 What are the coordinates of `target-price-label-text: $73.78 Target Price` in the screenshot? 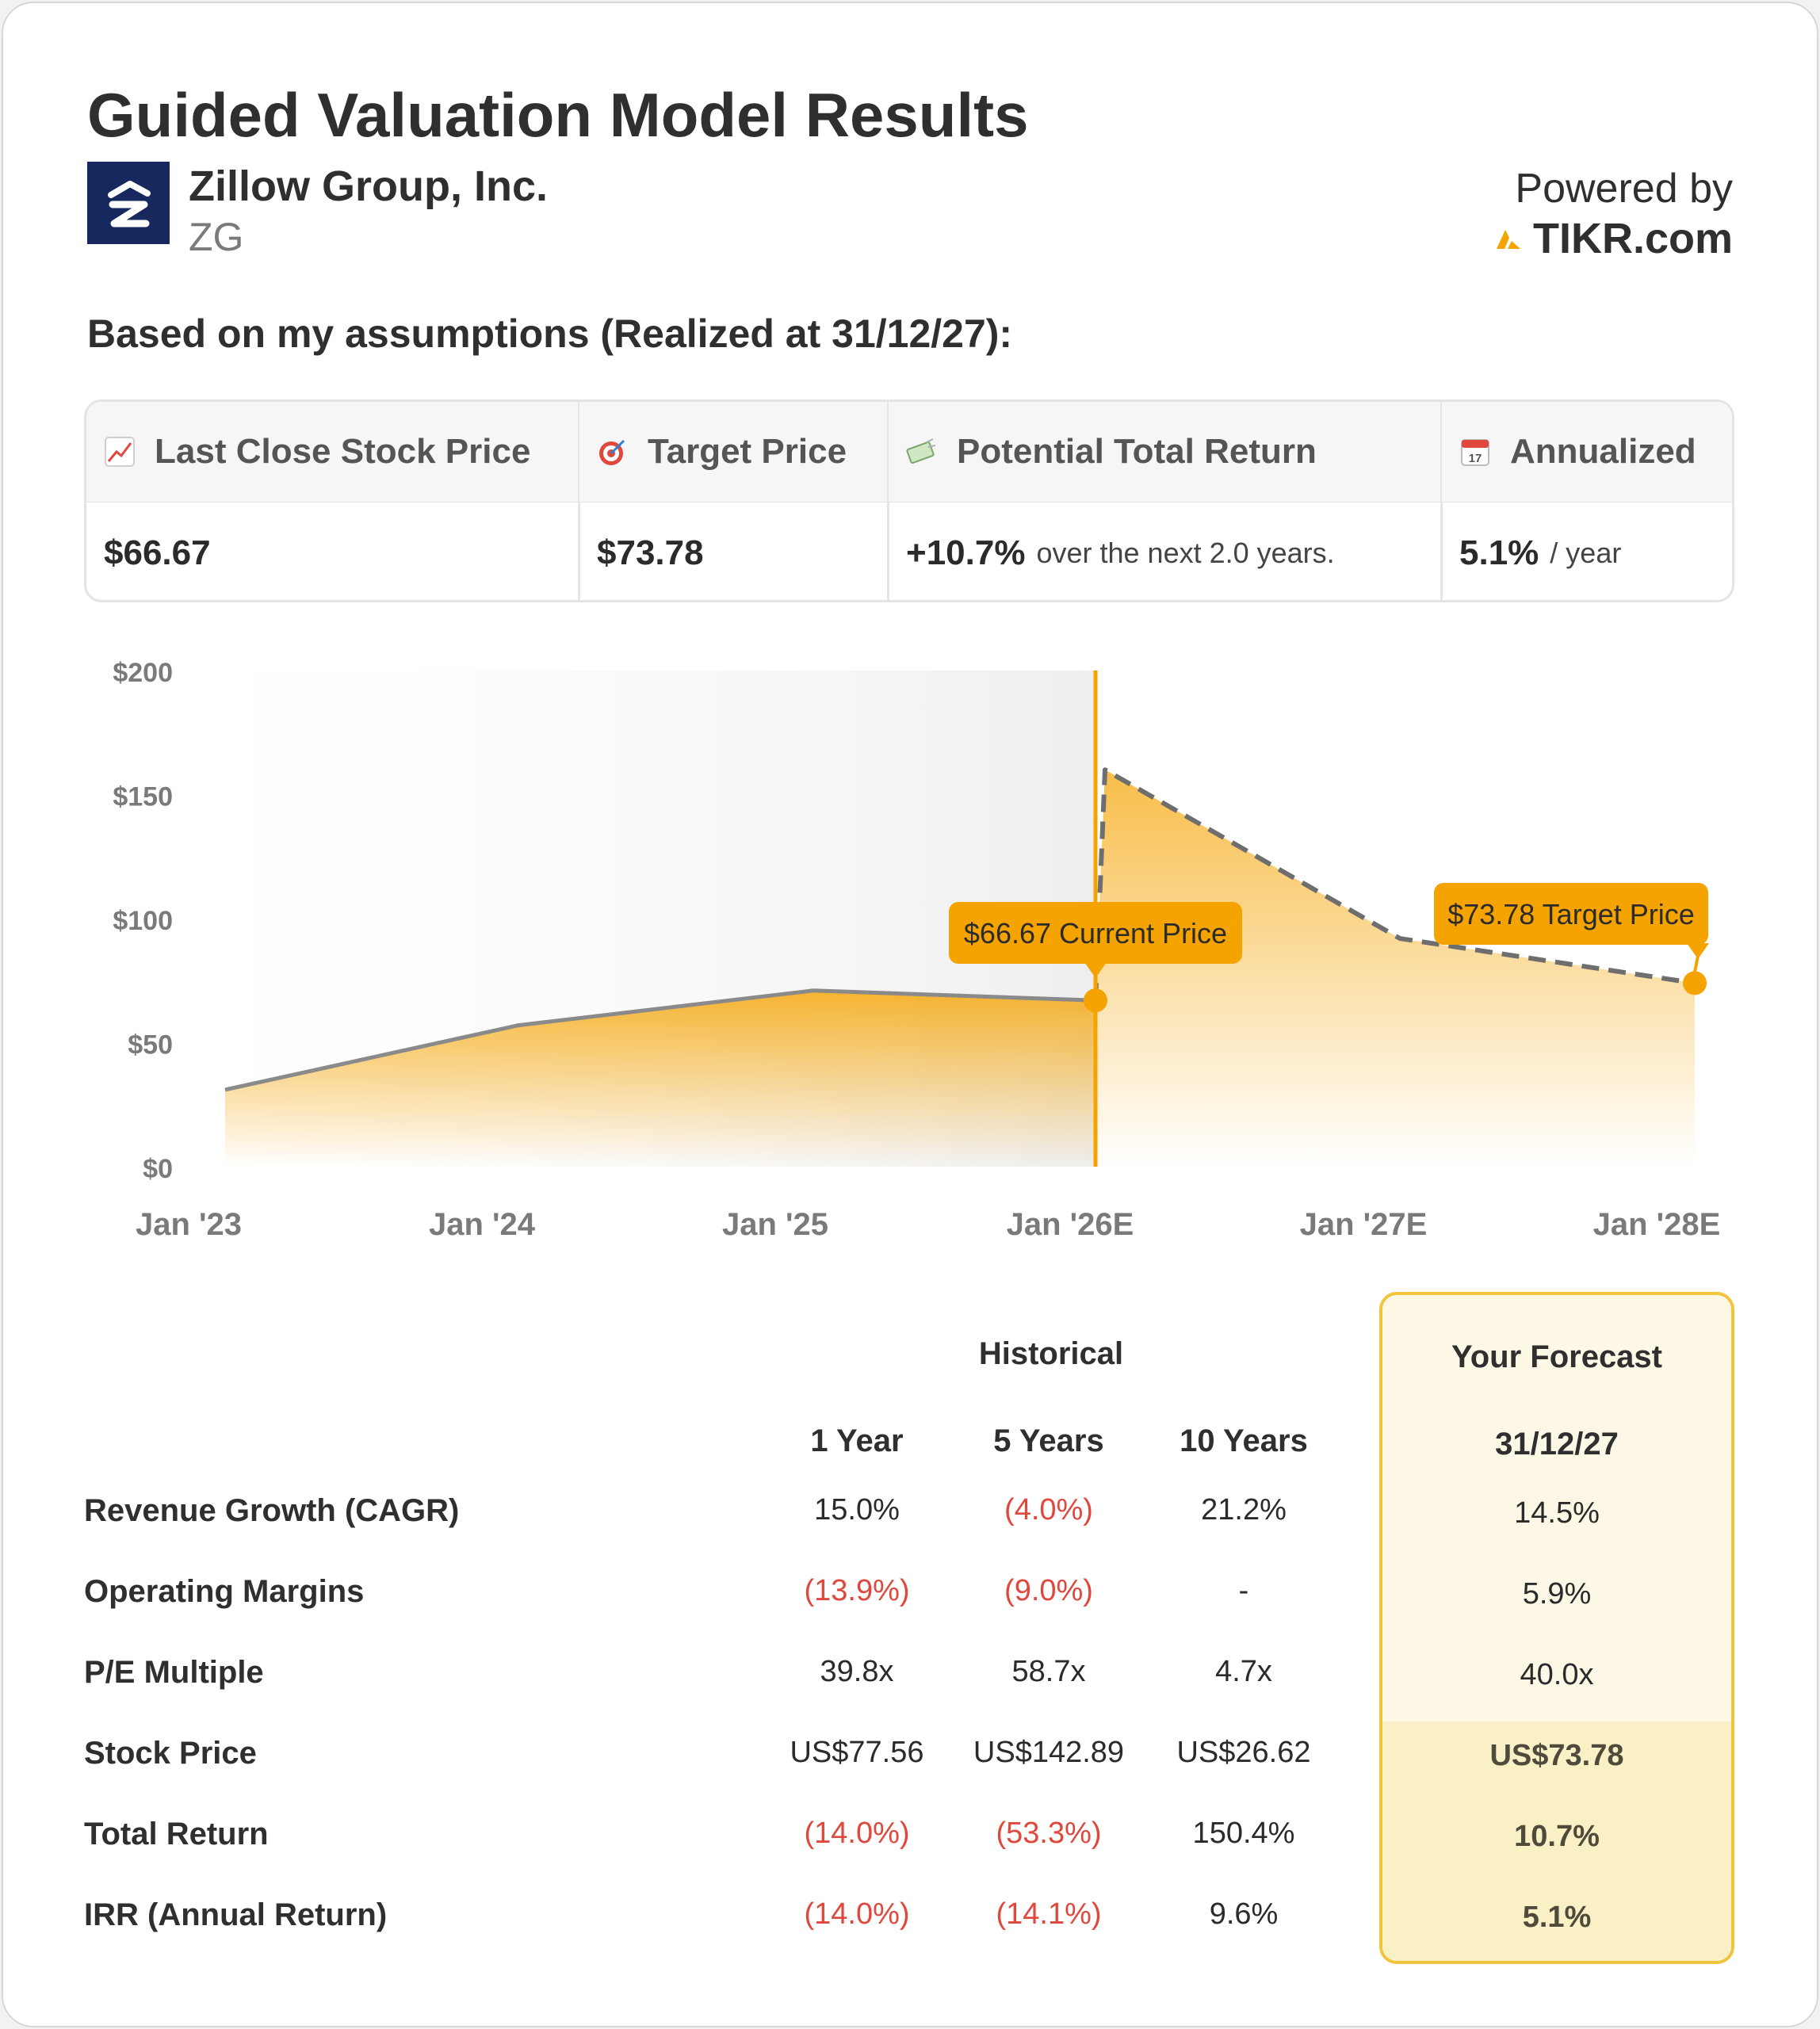 It's located at (1571, 914).